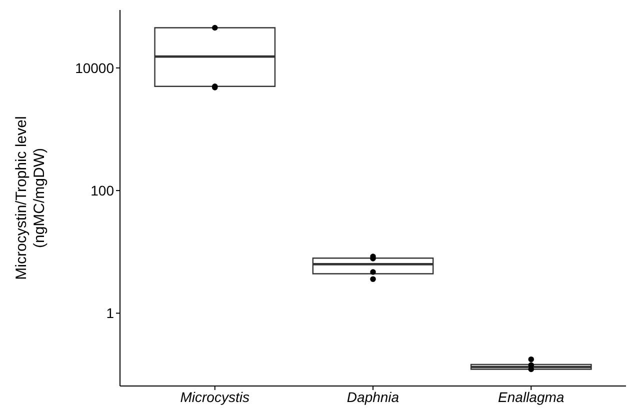 This screenshot has width=638, height=418. Describe the element at coordinates (94, 68) in the screenshot. I see `y-tick-label: 10000` at that location.